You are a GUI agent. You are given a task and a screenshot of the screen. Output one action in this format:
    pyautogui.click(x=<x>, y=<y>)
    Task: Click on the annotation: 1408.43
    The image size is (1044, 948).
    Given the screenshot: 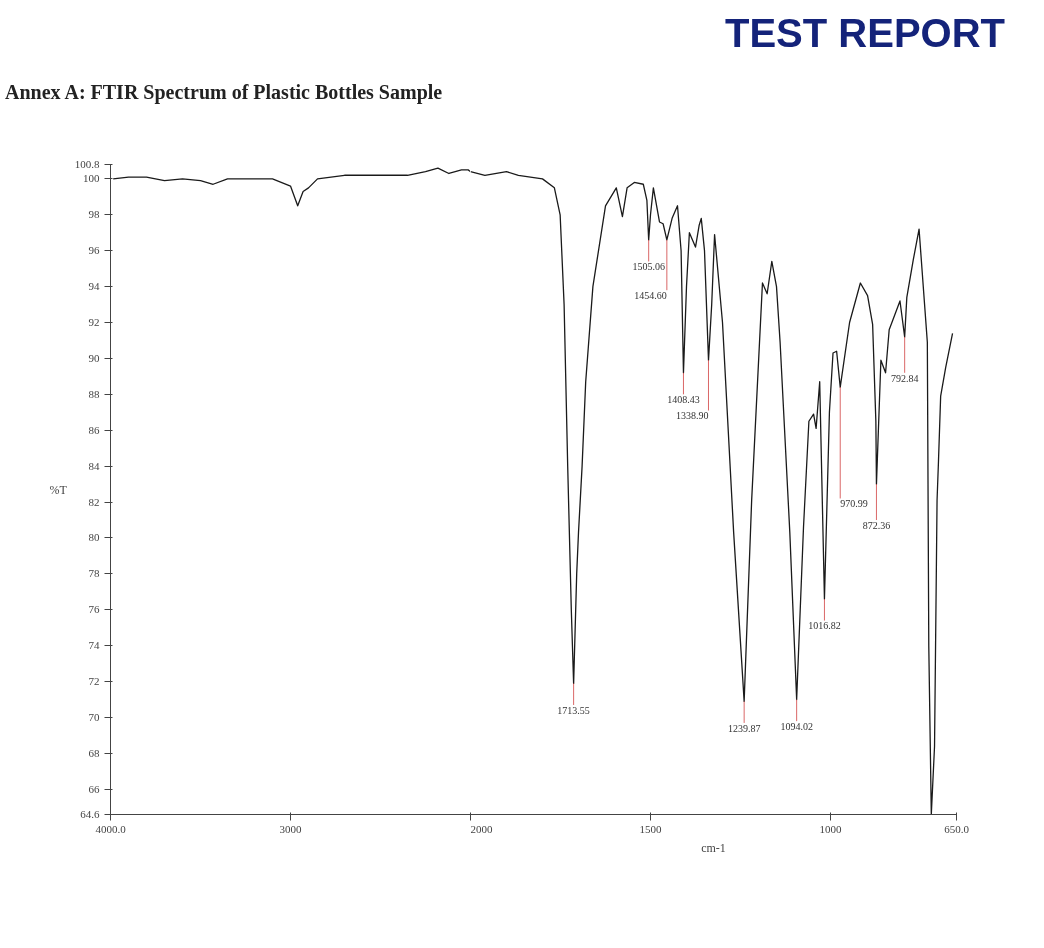 What is the action you would take?
    pyautogui.click(x=683, y=399)
    